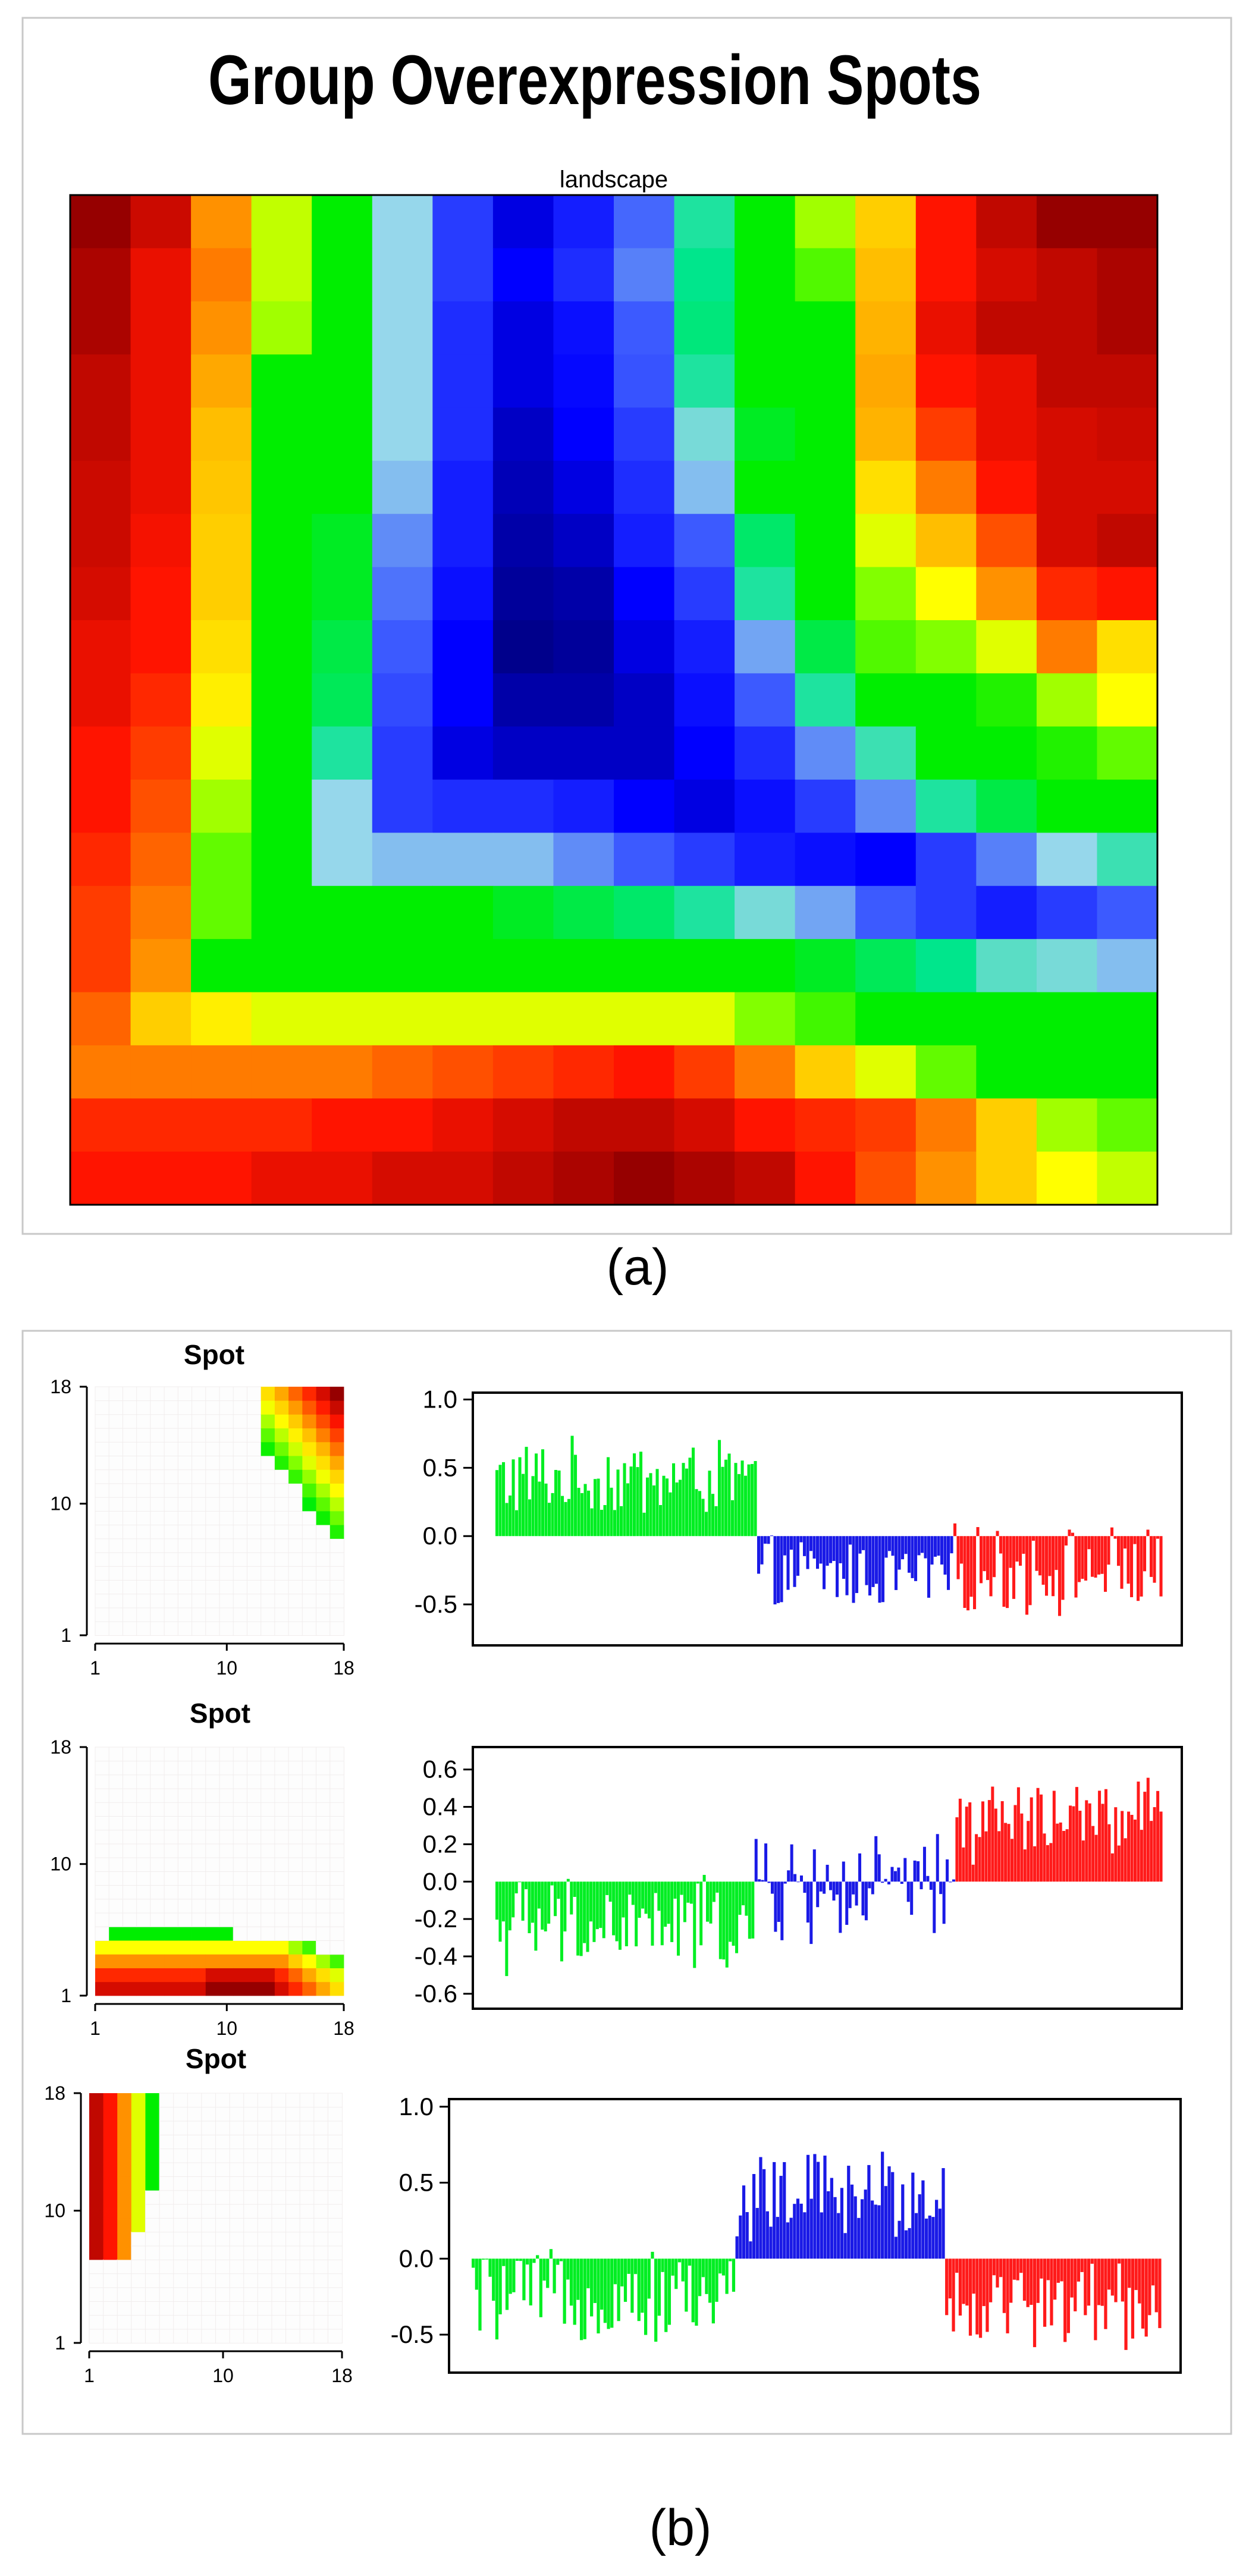 This screenshot has height=2576, width=1249. Describe the element at coordinates (95, 2028) in the screenshot. I see `spot-map-x-tick-label: 1` at that location.